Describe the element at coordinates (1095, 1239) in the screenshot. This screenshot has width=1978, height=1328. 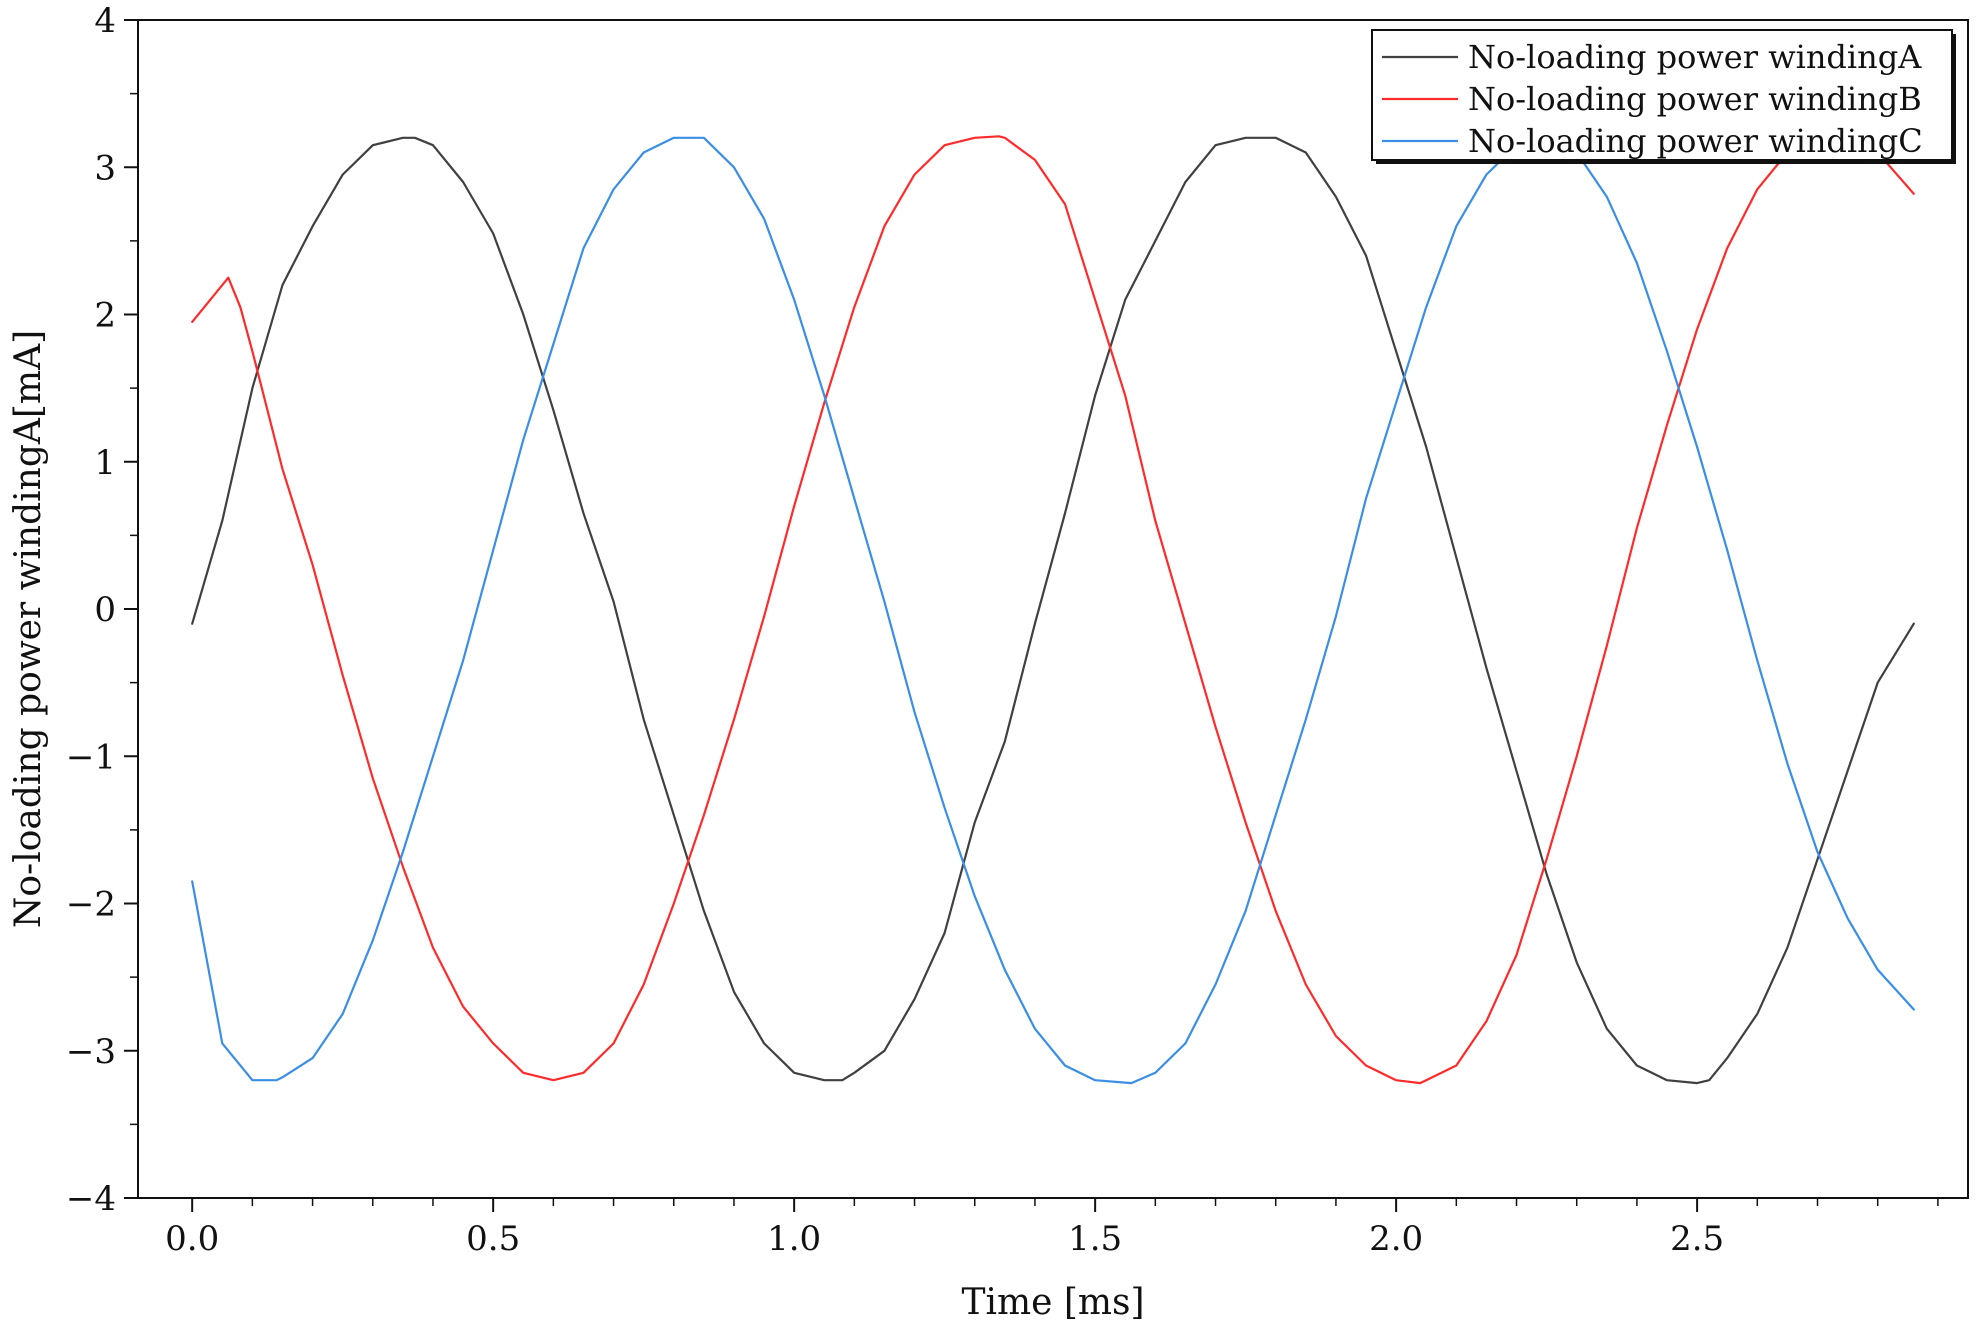
I see `x-tick-label: 1.5` at that location.